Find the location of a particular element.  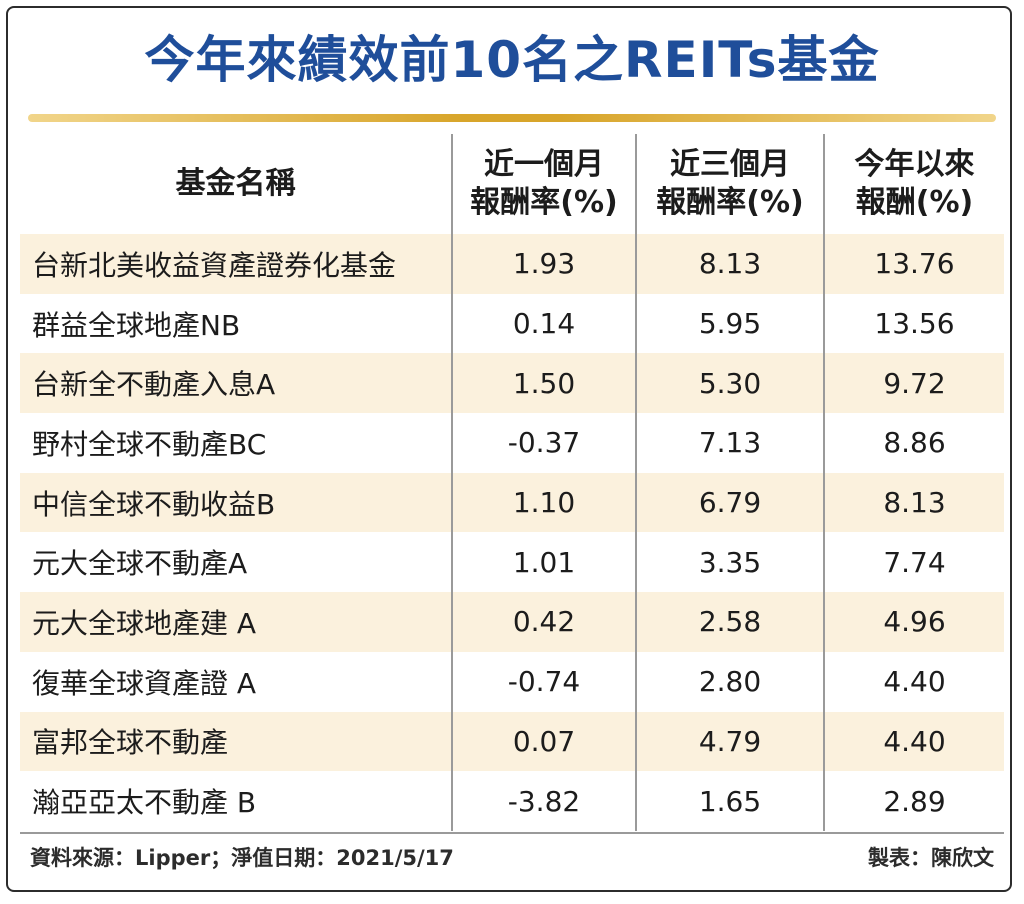

ytd-return-cell: 8.13 is located at coordinates (913, 502).